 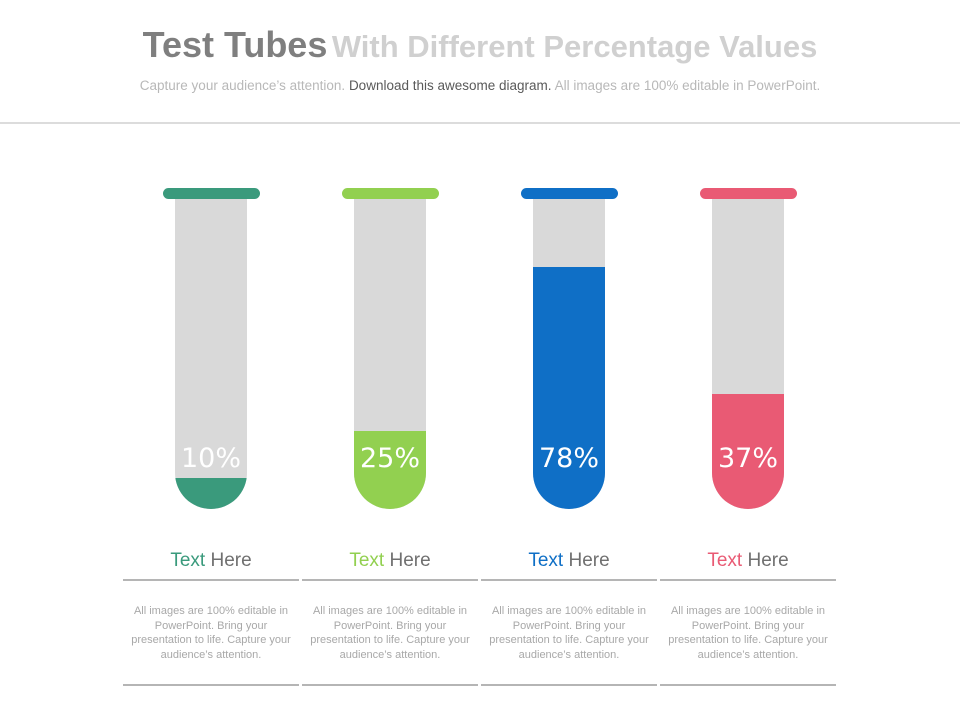 What do you see at coordinates (389, 458) in the screenshot?
I see `percentage-label: 25%` at bounding box center [389, 458].